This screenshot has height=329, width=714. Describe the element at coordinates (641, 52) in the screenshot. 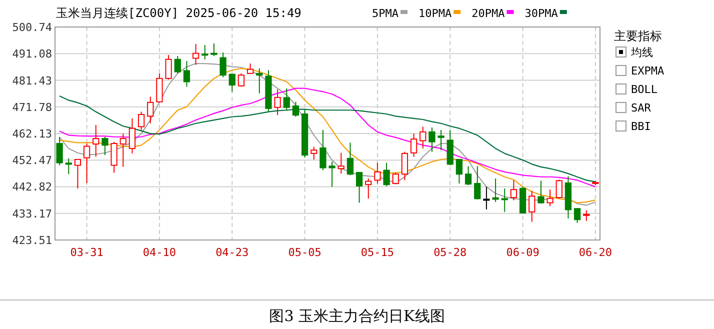

I see `text: 均线` at that location.